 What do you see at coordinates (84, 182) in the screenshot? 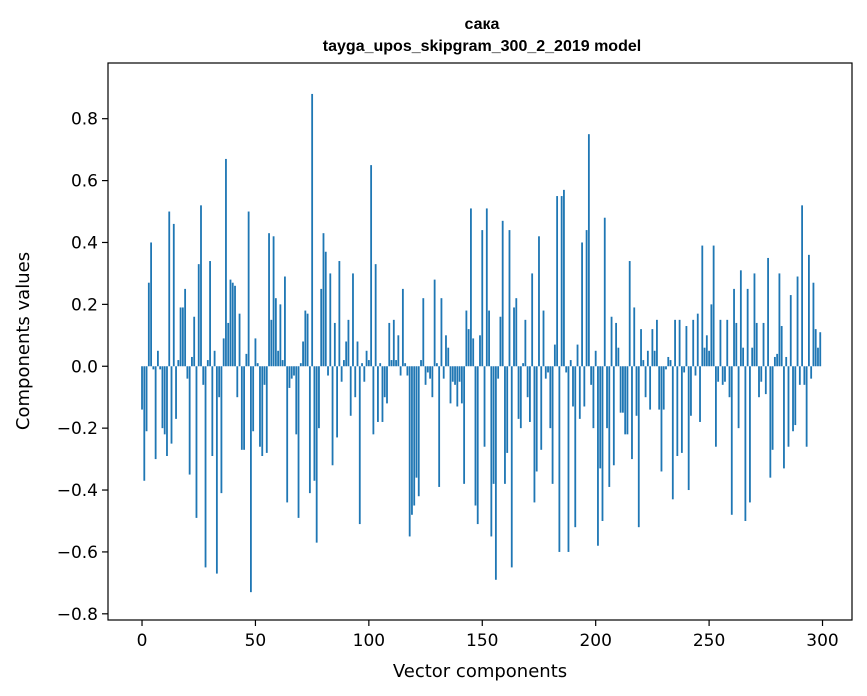
I see `y-tick-label: 0.6` at bounding box center [84, 182].